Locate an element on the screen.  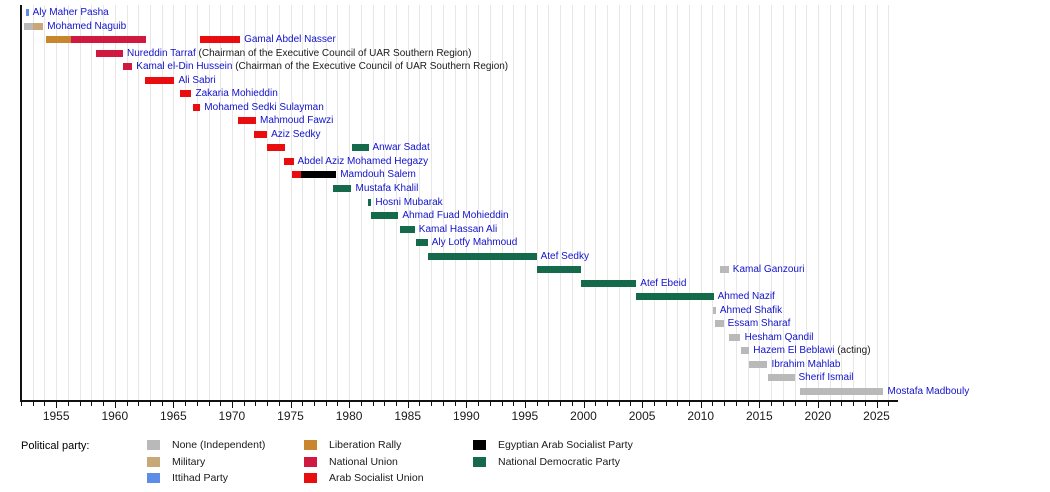
person-name-link: Kamal Ganzouri is located at coordinates (768, 270).